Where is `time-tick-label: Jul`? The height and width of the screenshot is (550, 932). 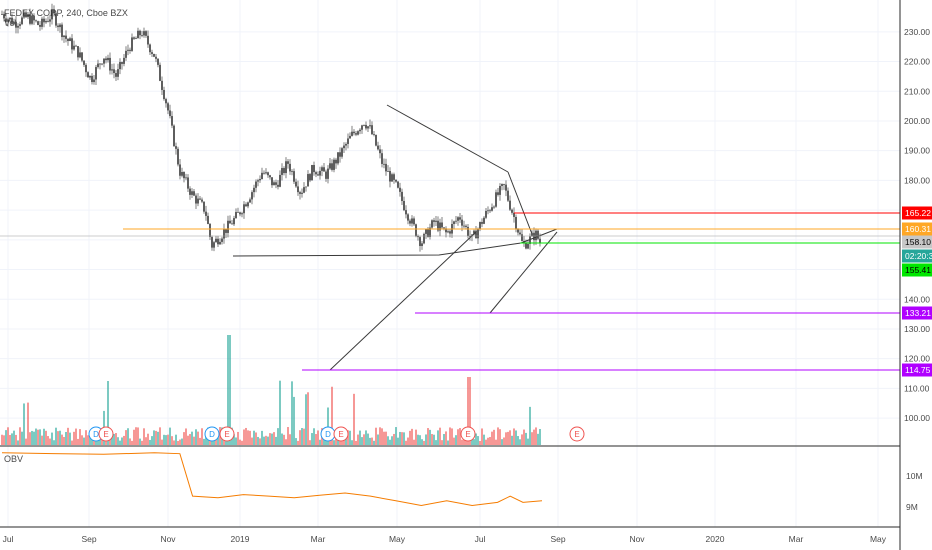
time-tick-label: Jul is located at coordinates (8, 539).